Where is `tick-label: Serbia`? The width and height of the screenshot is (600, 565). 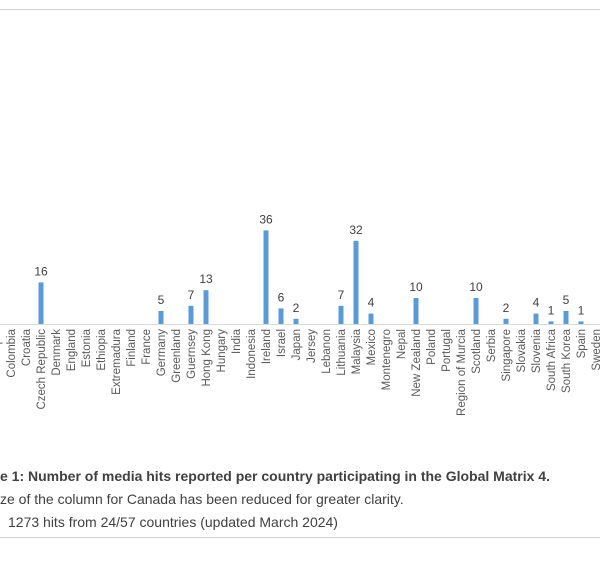
tick-label: Serbia is located at coordinates (492, 345).